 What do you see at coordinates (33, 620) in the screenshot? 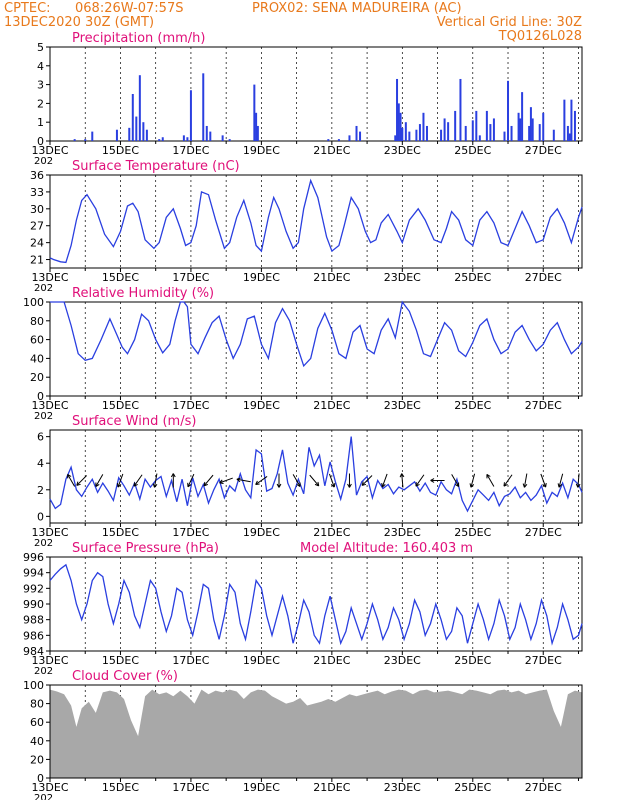
I see `y-tick-label: 988` at bounding box center [33, 620].